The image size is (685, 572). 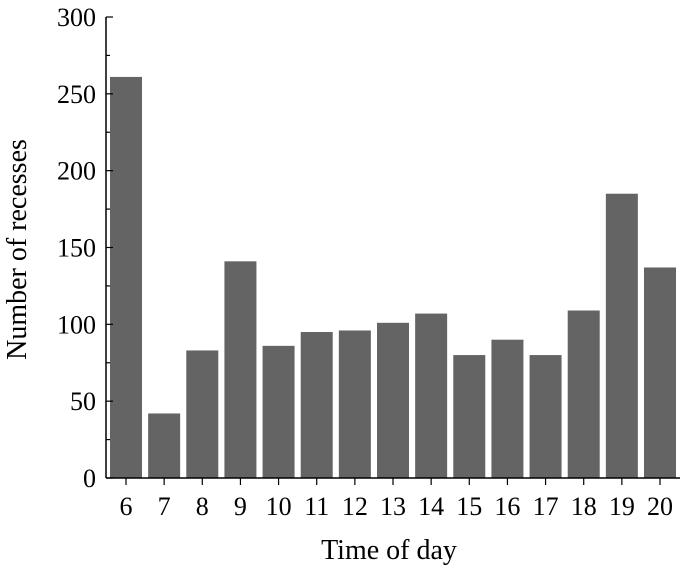 What do you see at coordinates (355, 506) in the screenshot?
I see `x-tick-label-12: 12` at bounding box center [355, 506].